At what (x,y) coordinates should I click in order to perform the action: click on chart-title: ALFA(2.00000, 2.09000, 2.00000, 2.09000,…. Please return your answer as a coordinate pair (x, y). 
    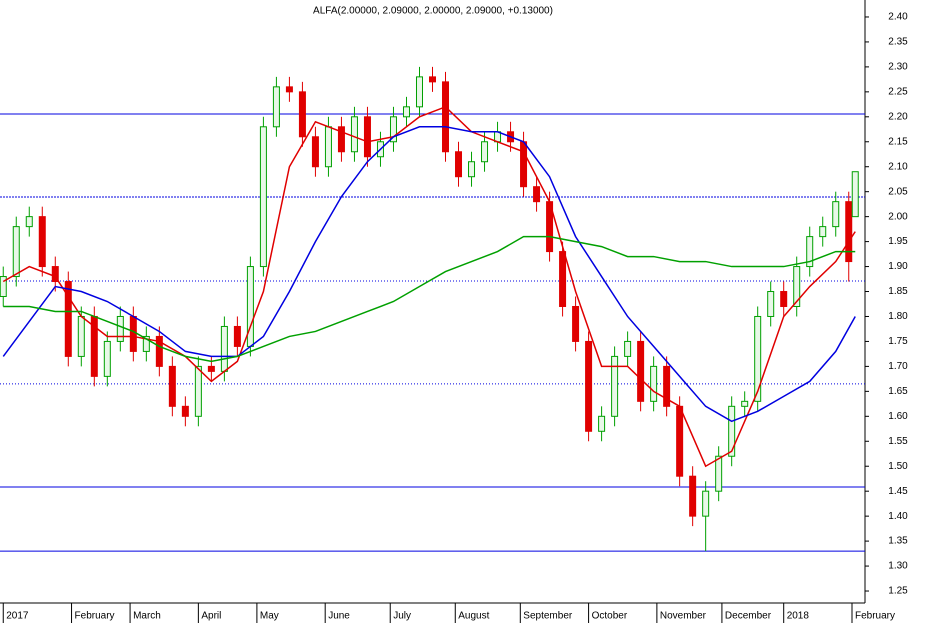
    Looking at the image, I should click on (433, 11).